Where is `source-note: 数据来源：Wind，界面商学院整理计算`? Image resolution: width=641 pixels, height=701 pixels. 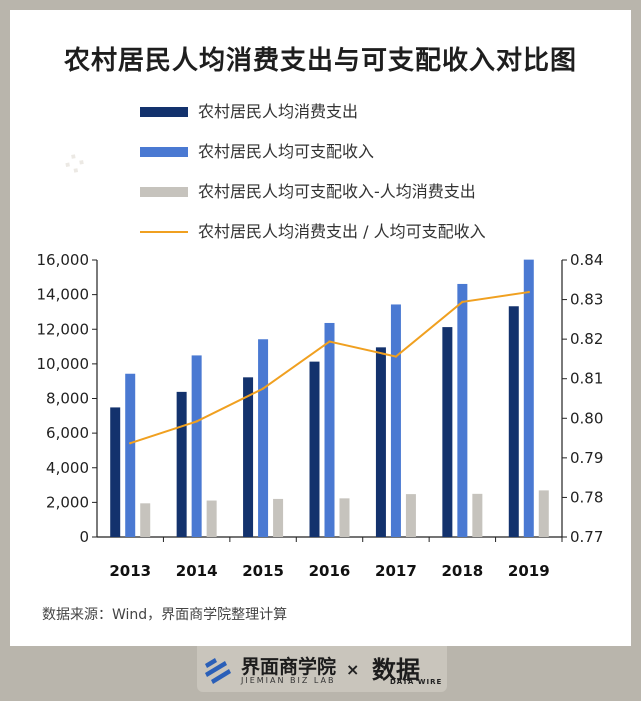 source-note: 数据来源：Wind，界面商学院整理计算 is located at coordinates (165, 615).